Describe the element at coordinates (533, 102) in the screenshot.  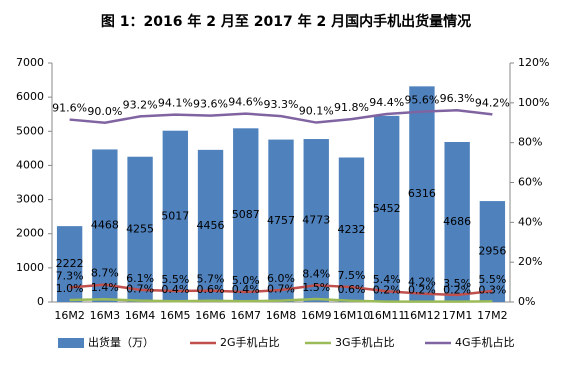
I see `y2-tick-label: 100%` at that location.